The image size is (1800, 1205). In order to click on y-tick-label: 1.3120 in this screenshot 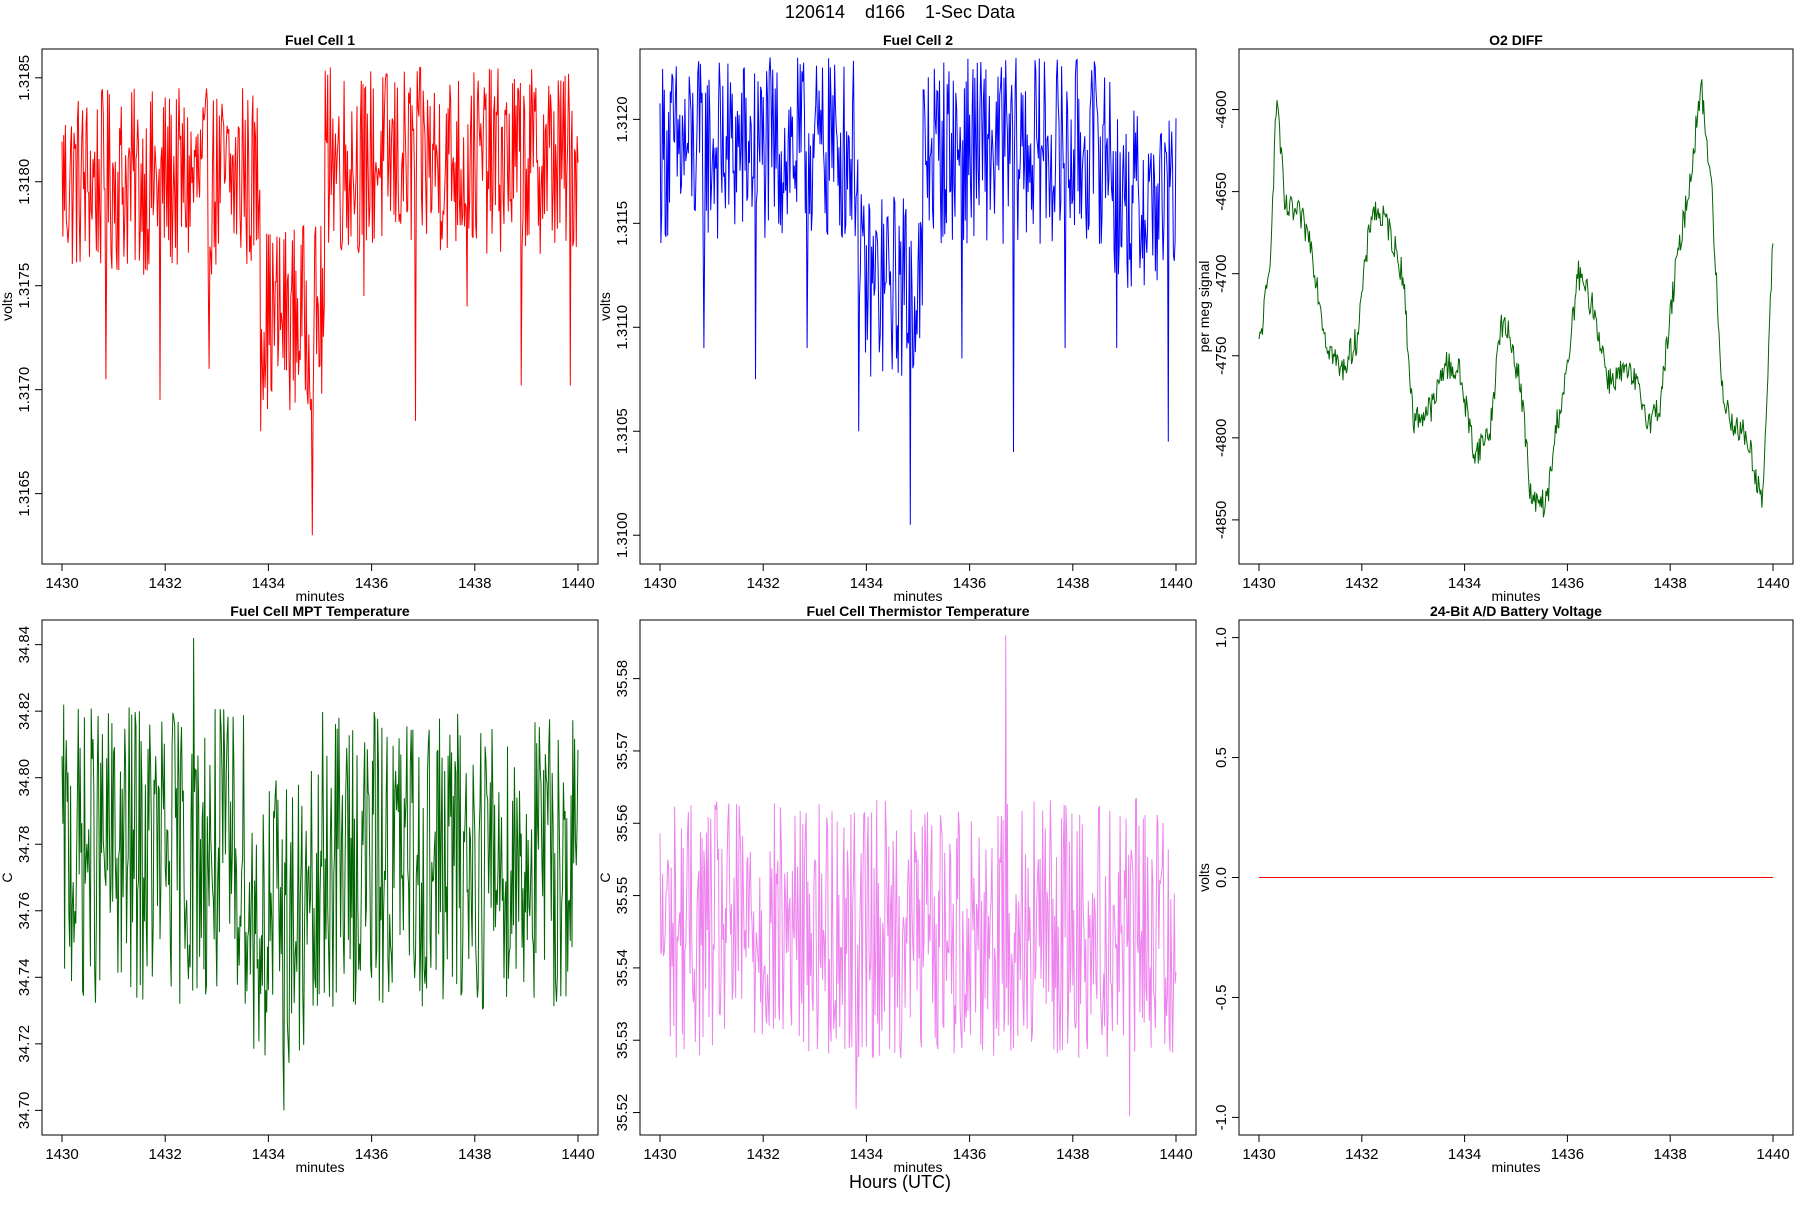, I will do `click(622, 119)`.